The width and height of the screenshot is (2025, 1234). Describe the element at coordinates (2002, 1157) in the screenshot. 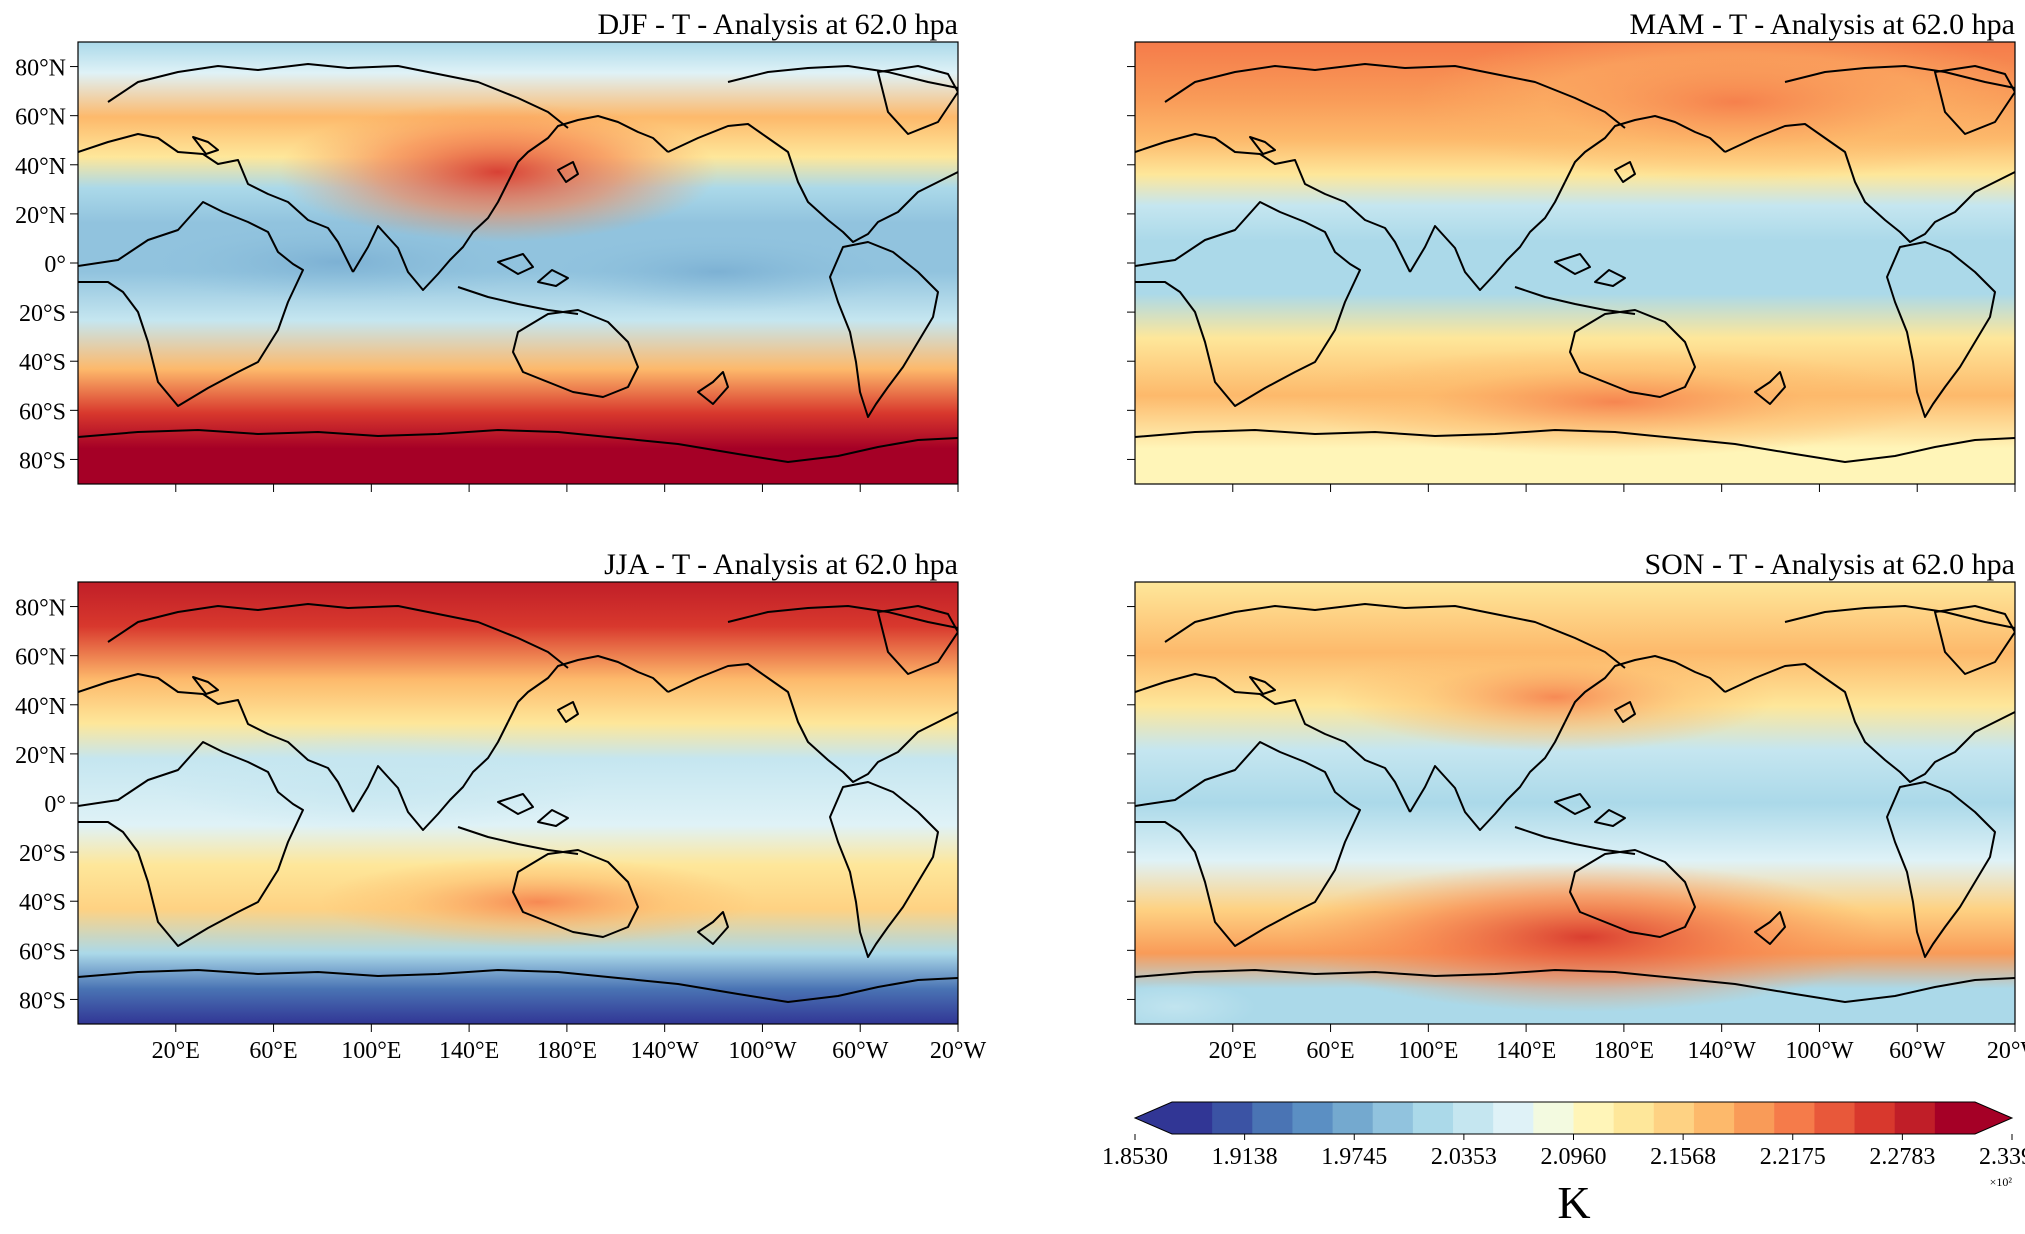

I see `colorbar-tick-label: 2.3390` at that location.